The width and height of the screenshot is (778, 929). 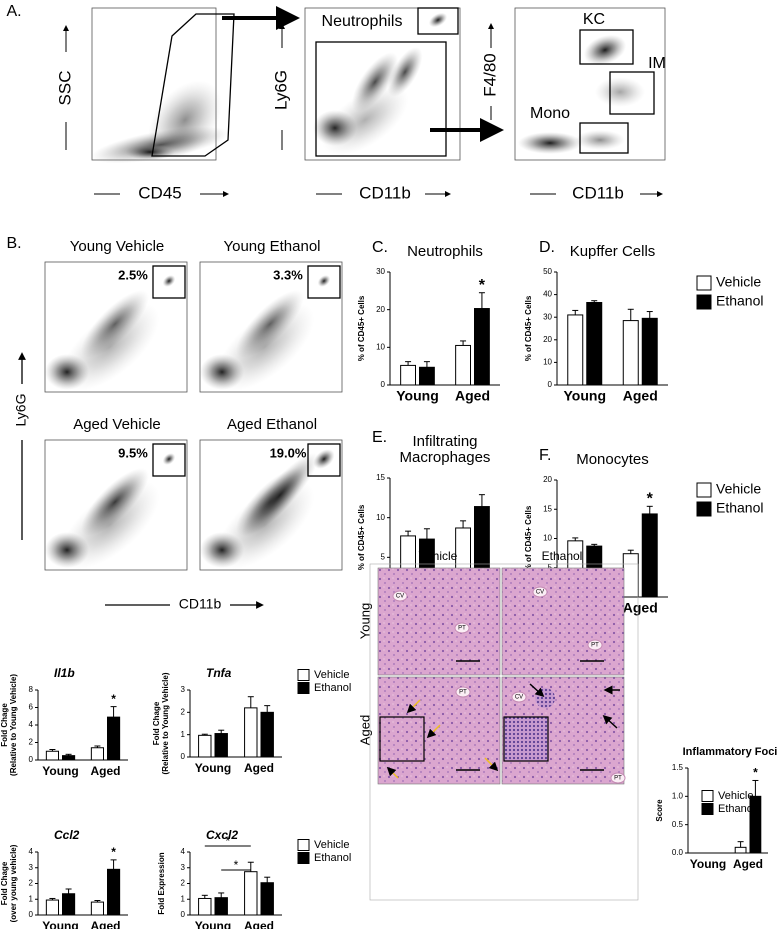 What do you see at coordinates (519, 698) in the screenshot?
I see `vessel-label: CV` at bounding box center [519, 698].